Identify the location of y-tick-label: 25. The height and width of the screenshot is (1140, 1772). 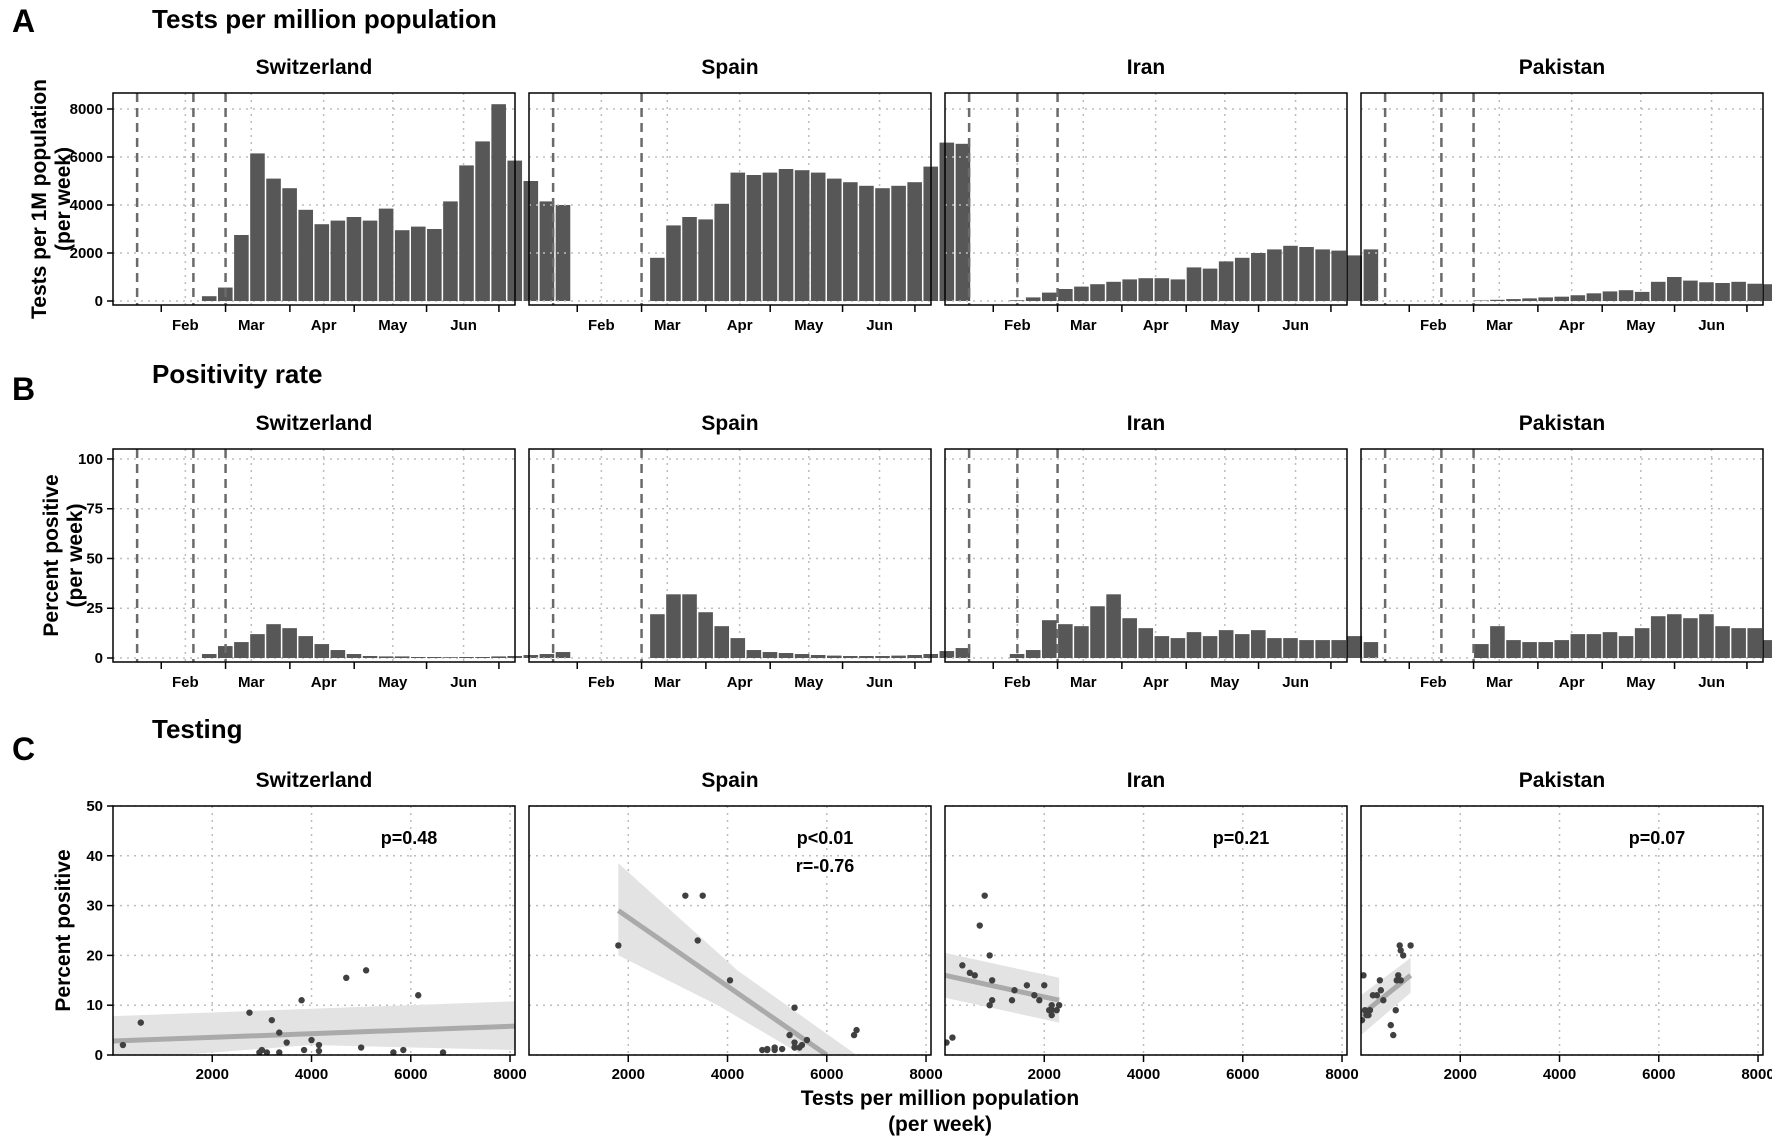
(94, 608).